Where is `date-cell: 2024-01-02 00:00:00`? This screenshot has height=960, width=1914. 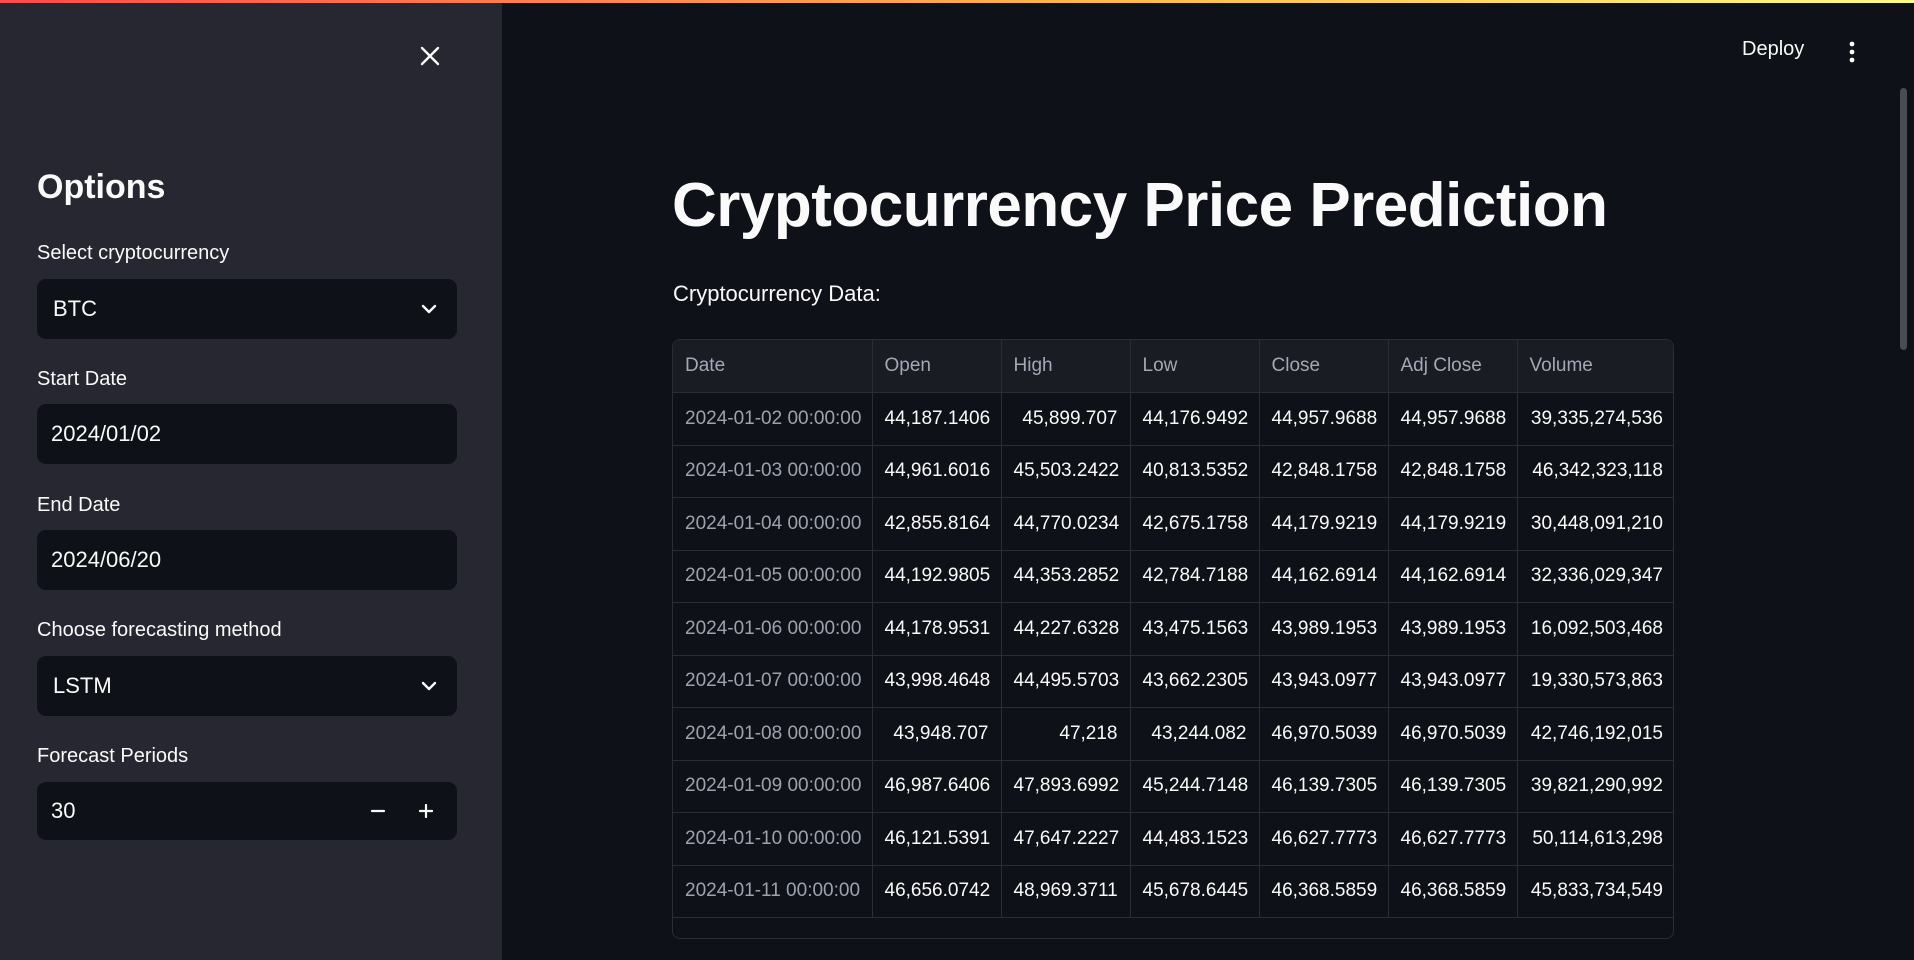 date-cell: 2024-01-02 00:00:00 is located at coordinates (773, 419).